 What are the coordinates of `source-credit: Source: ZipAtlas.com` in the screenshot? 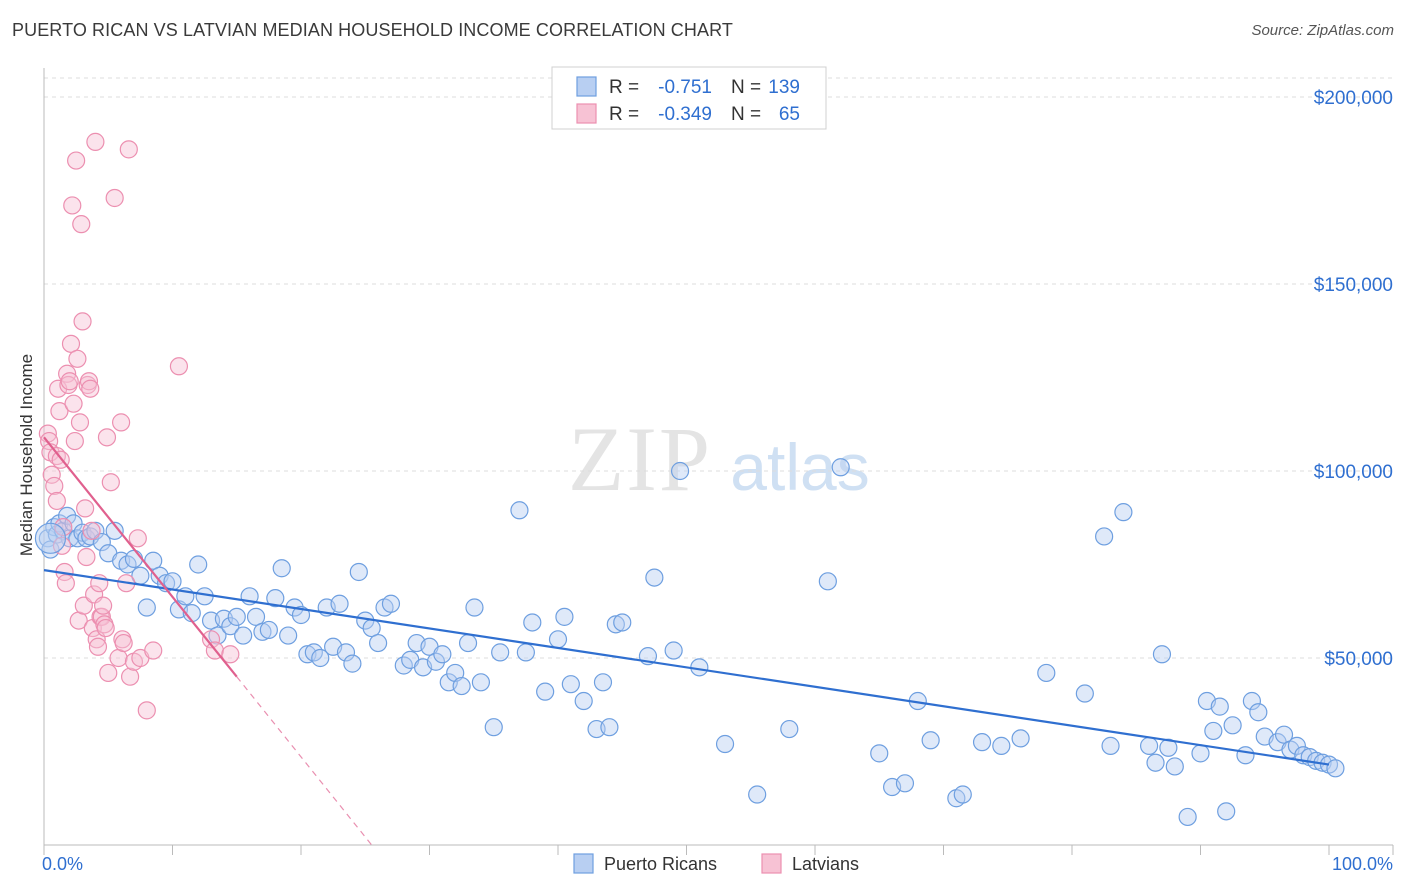 It's located at (1322, 30).